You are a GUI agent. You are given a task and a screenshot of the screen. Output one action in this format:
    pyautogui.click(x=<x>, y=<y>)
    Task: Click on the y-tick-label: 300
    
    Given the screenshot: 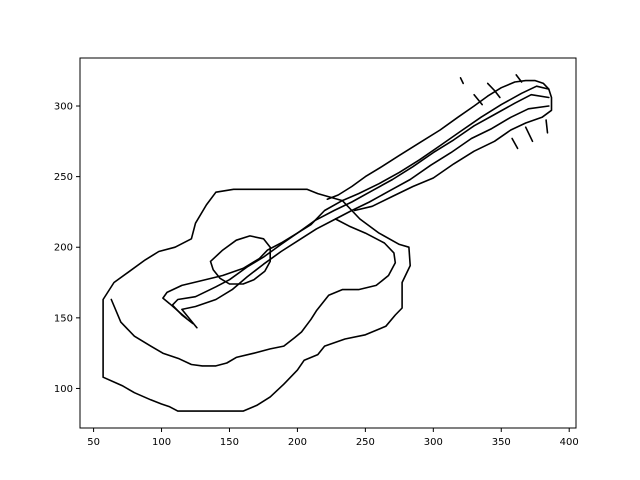 What is the action you would take?
    pyautogui.click(x=63, y=107)
    